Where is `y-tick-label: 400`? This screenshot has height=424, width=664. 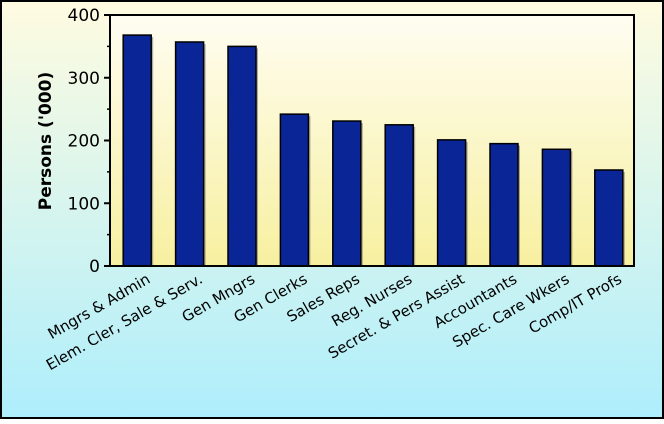 y-tick-label: 400 is located at coordinates (84, 16).